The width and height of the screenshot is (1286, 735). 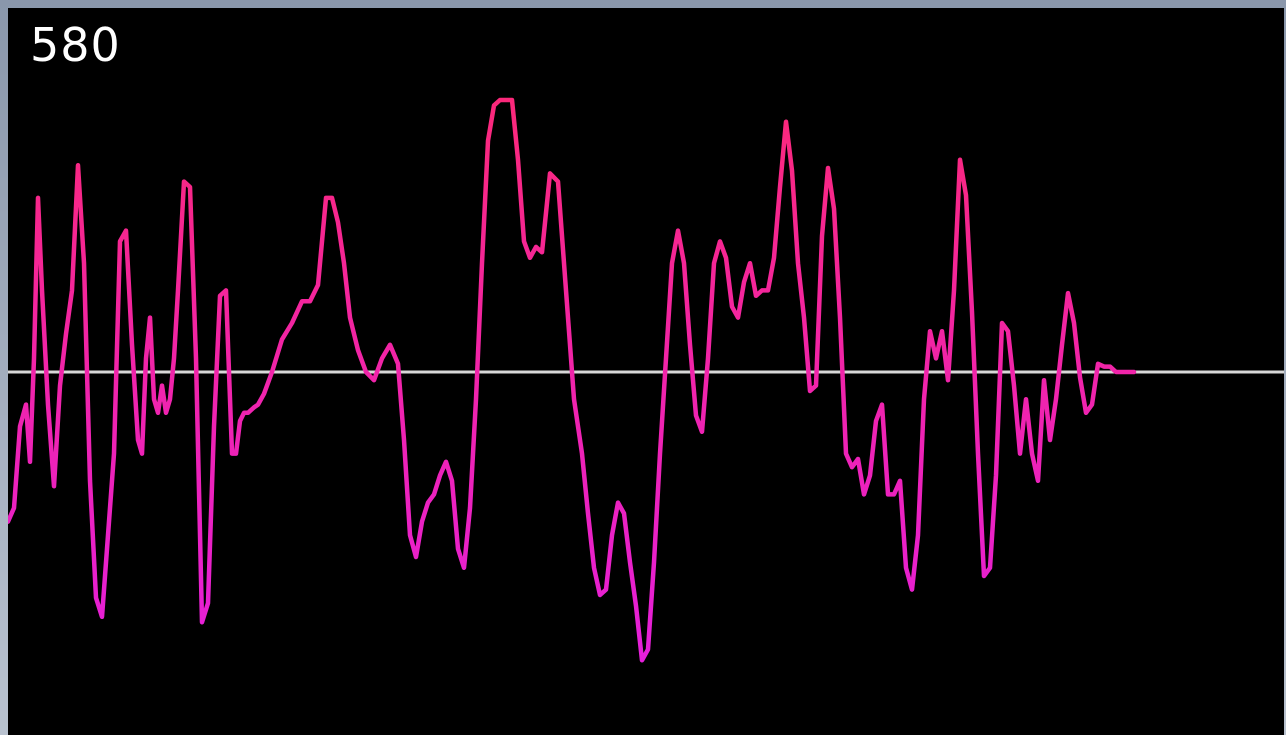 I want to click on sample-counter: 580, so click(x=75, y=45).